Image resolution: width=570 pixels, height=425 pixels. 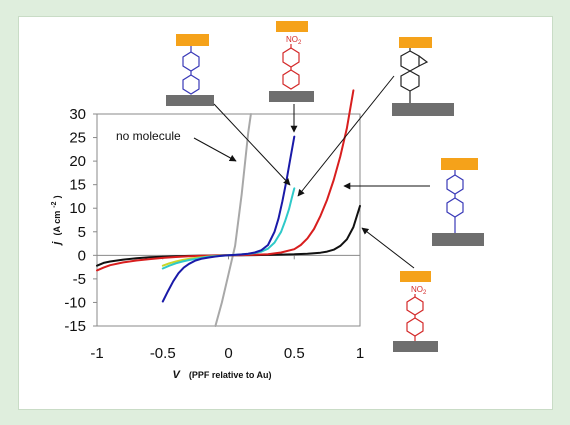 What do you see at coordinates (425, 293) in the screenshot?
I see `nitro-bottom-sub: 2` at bounding box center [425, 293].